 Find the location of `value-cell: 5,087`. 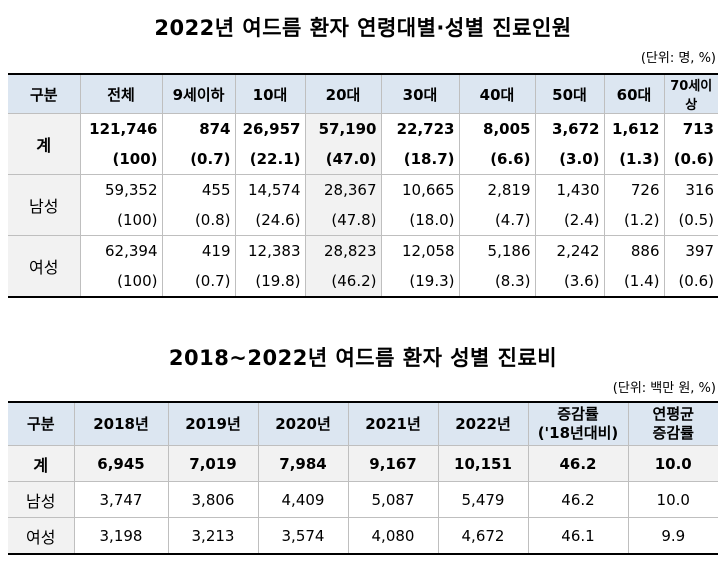

value-cell: 5,087 is located at coordinates (393, 499).